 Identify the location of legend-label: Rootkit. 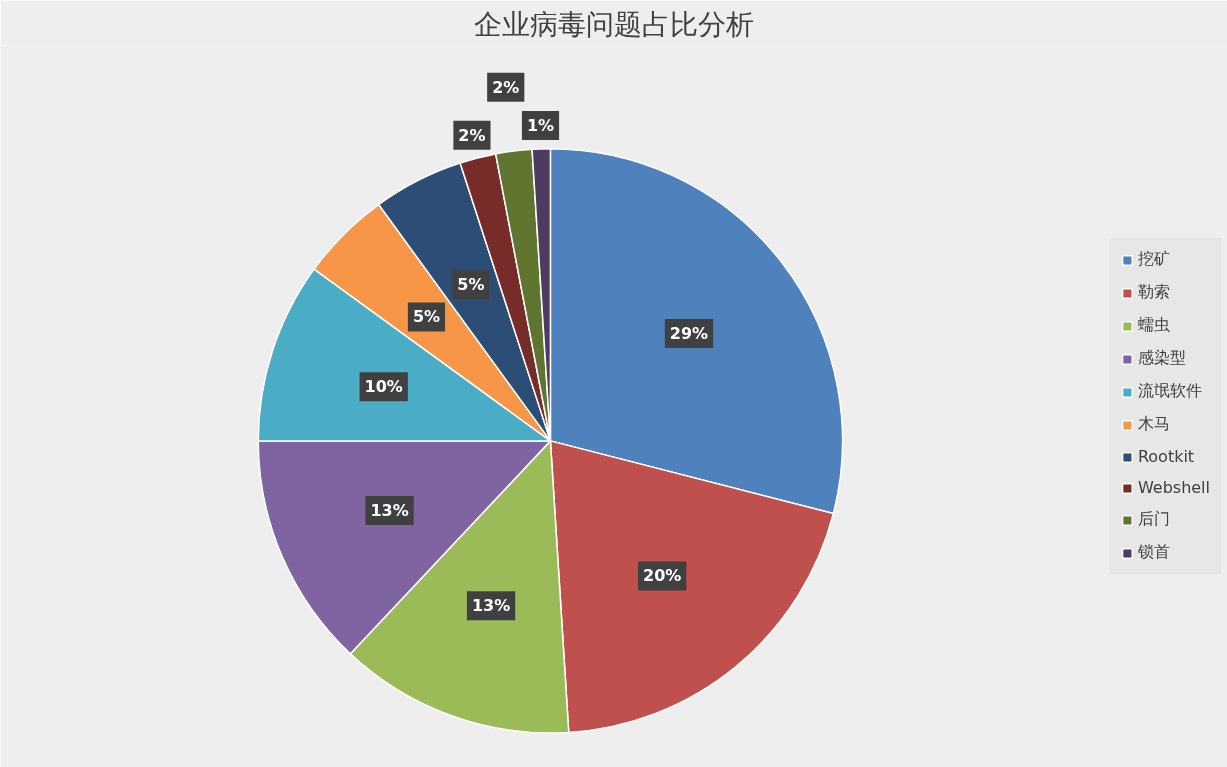
(1166, 456).